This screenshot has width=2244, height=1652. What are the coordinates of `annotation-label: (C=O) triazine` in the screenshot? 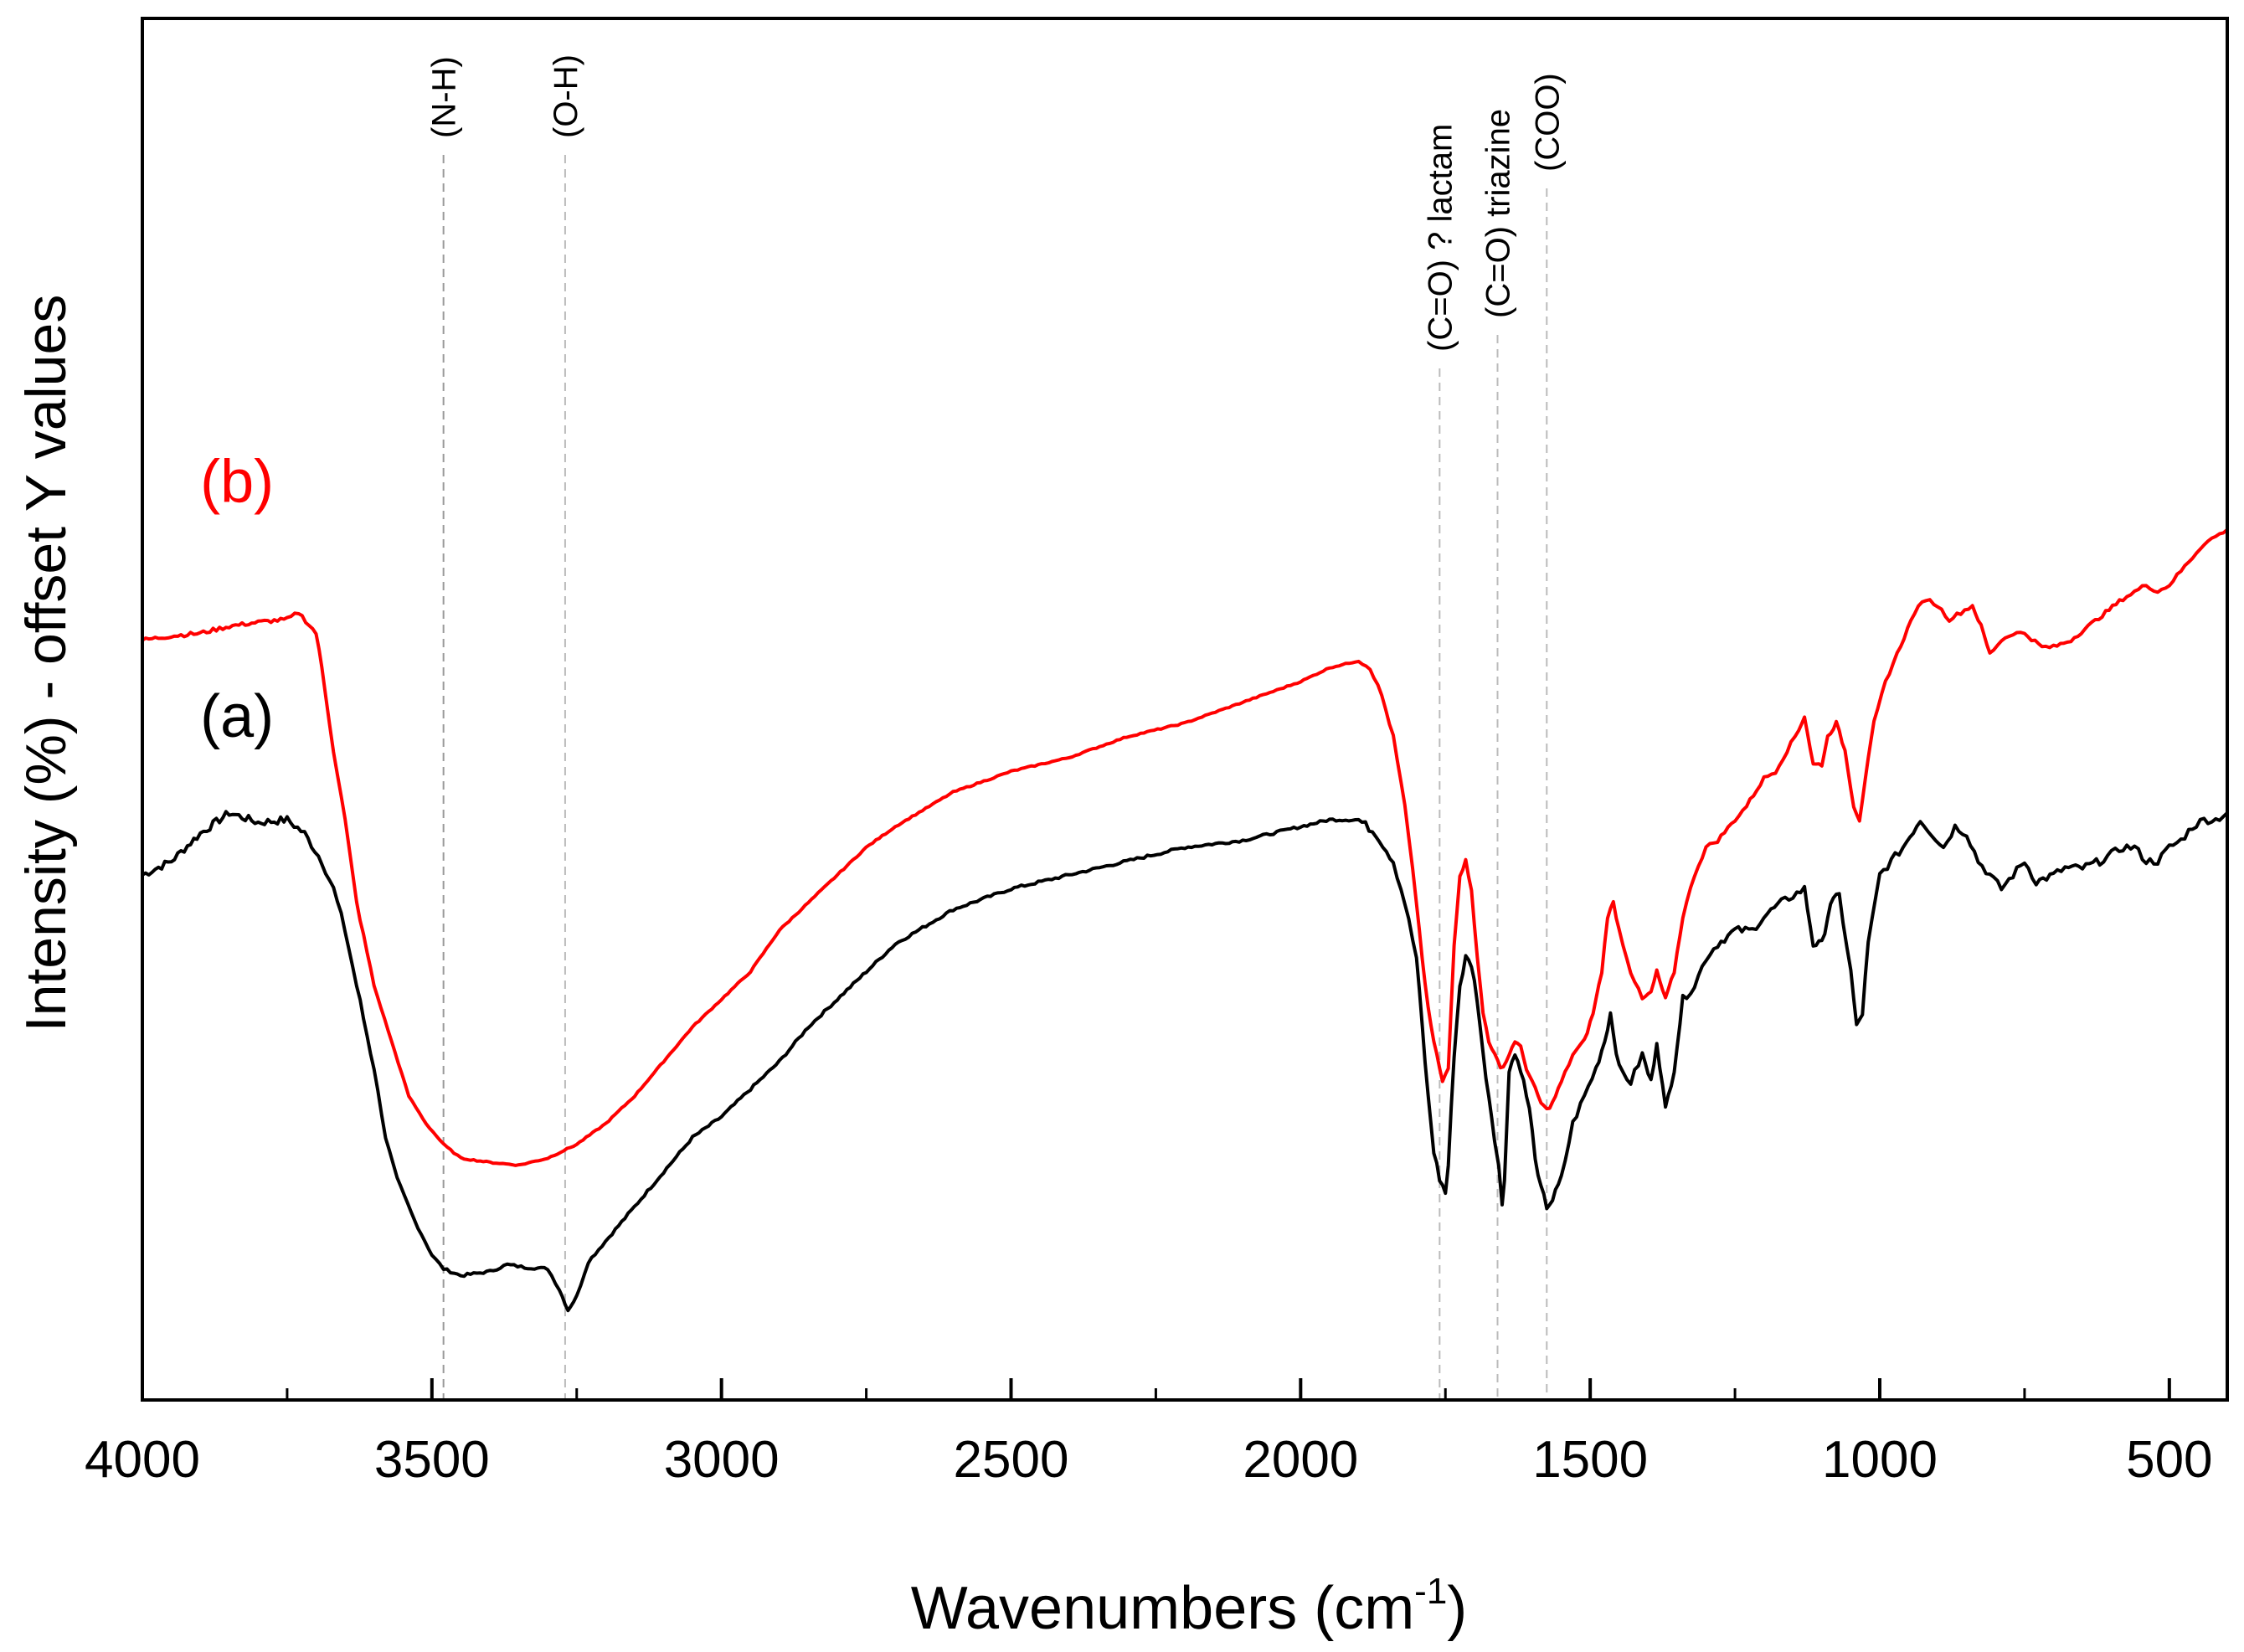 It's located at (1499, 214).